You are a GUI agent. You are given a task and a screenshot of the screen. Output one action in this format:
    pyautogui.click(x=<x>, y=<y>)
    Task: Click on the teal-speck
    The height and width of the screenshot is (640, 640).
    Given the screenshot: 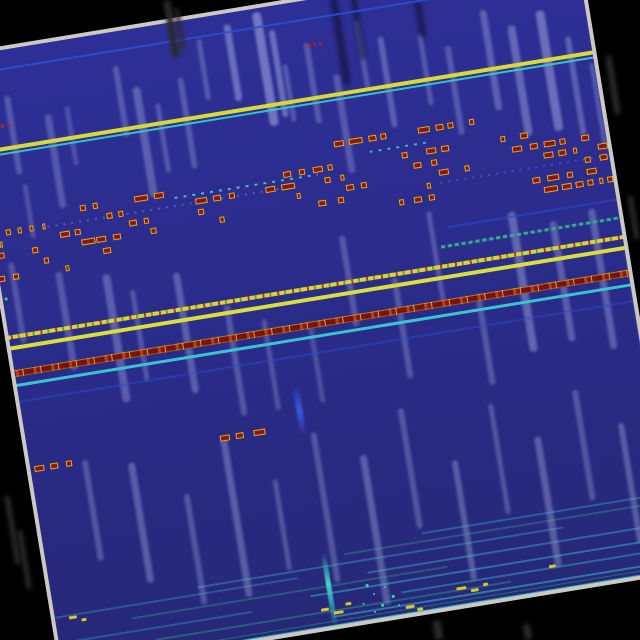 What is the action you would take?
    pyautogui.click(x=374, y=594)
    